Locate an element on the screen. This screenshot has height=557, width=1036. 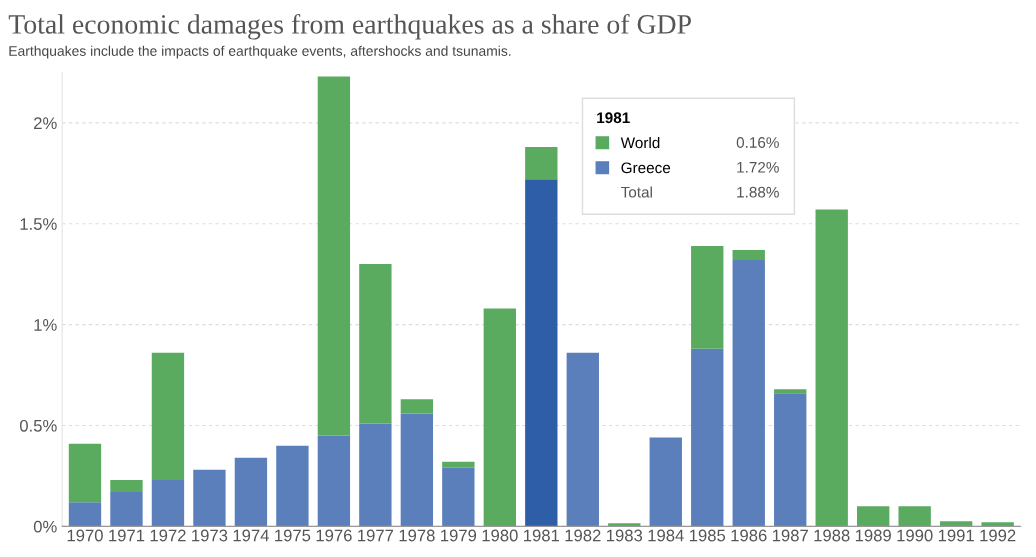
legend-title: 1981 is located at coordinates (613, 118).